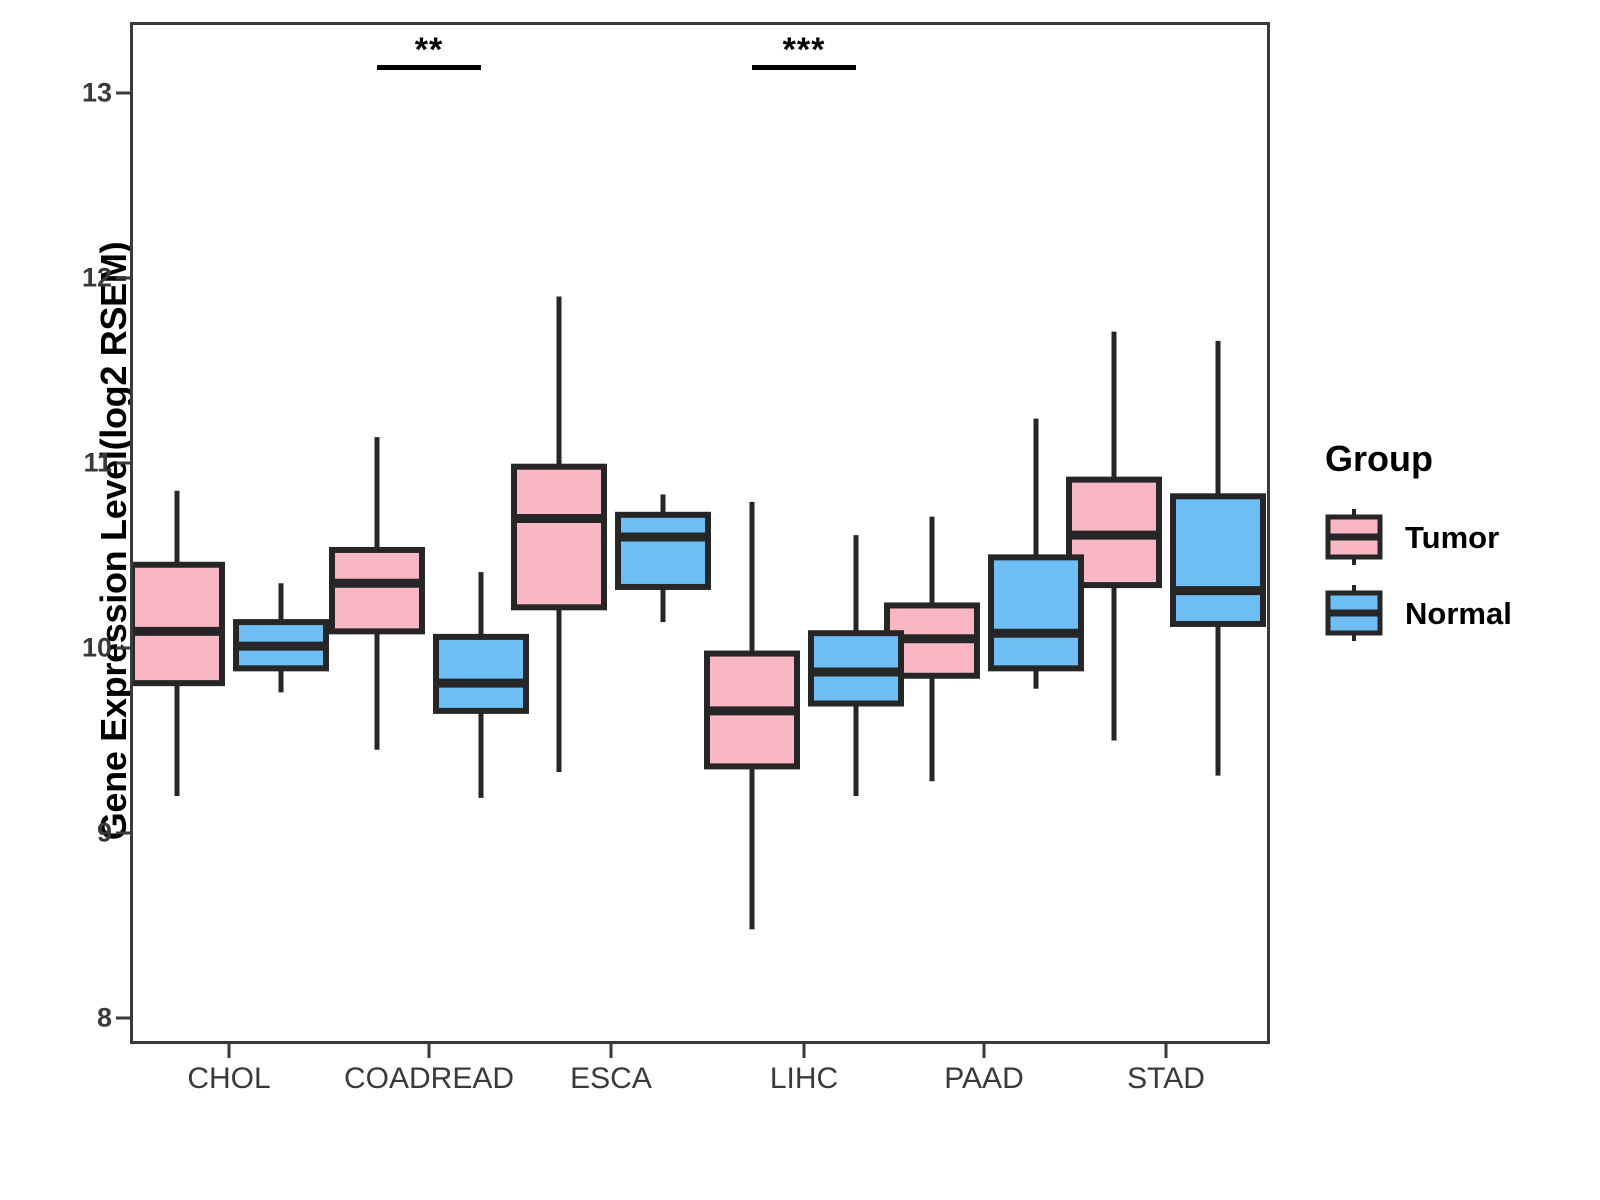  I want to click on legend-label: Tumor, so click(1452, 537).